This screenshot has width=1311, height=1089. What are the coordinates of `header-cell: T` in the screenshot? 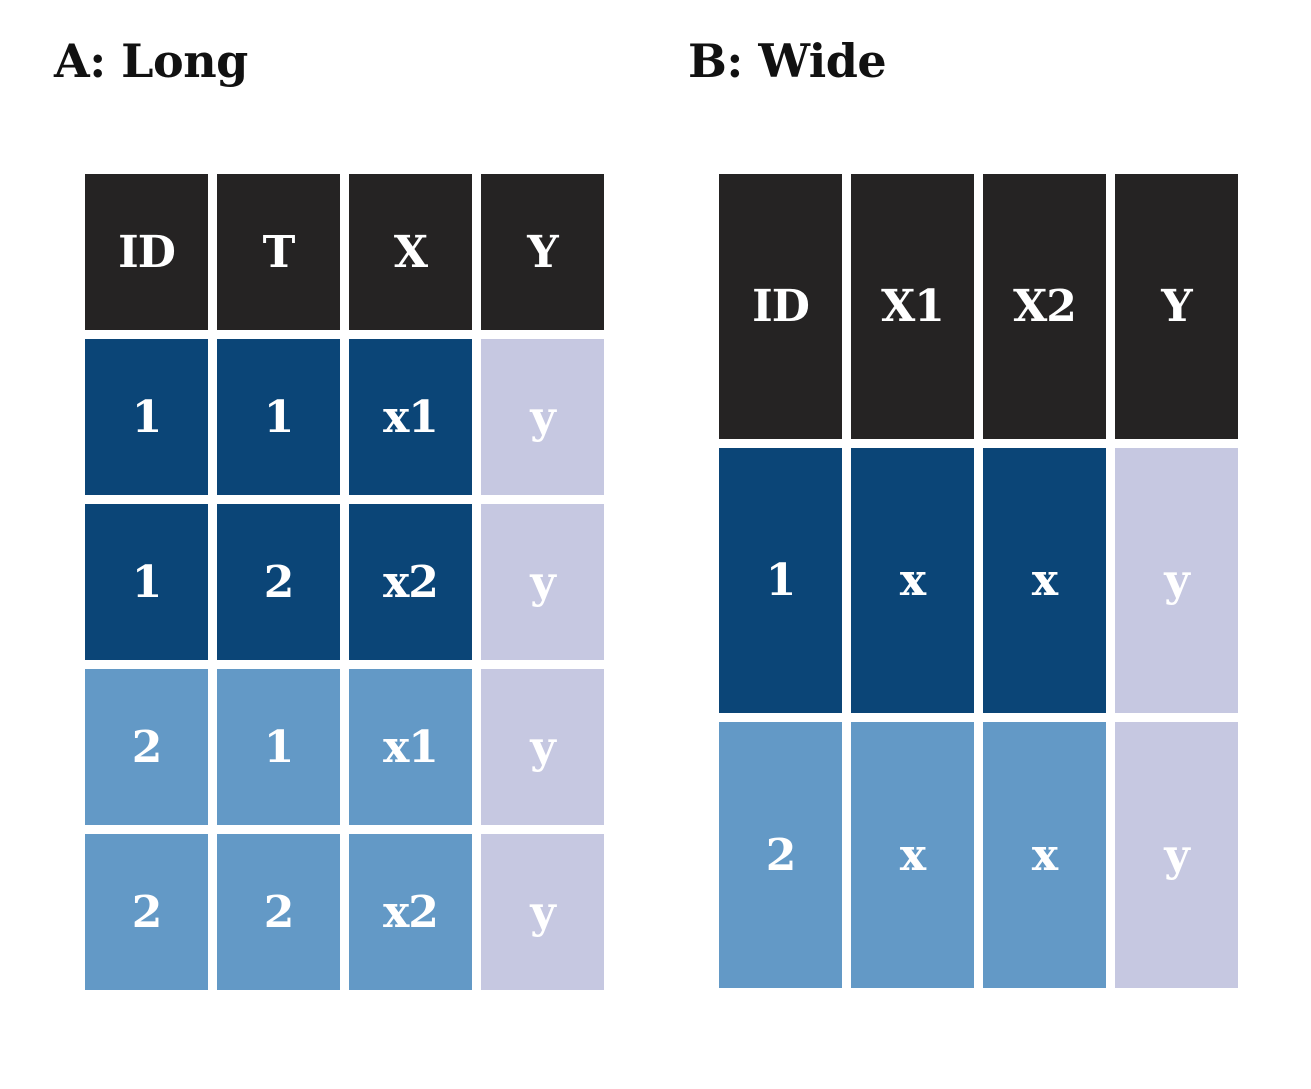 It's located at (278, 252).